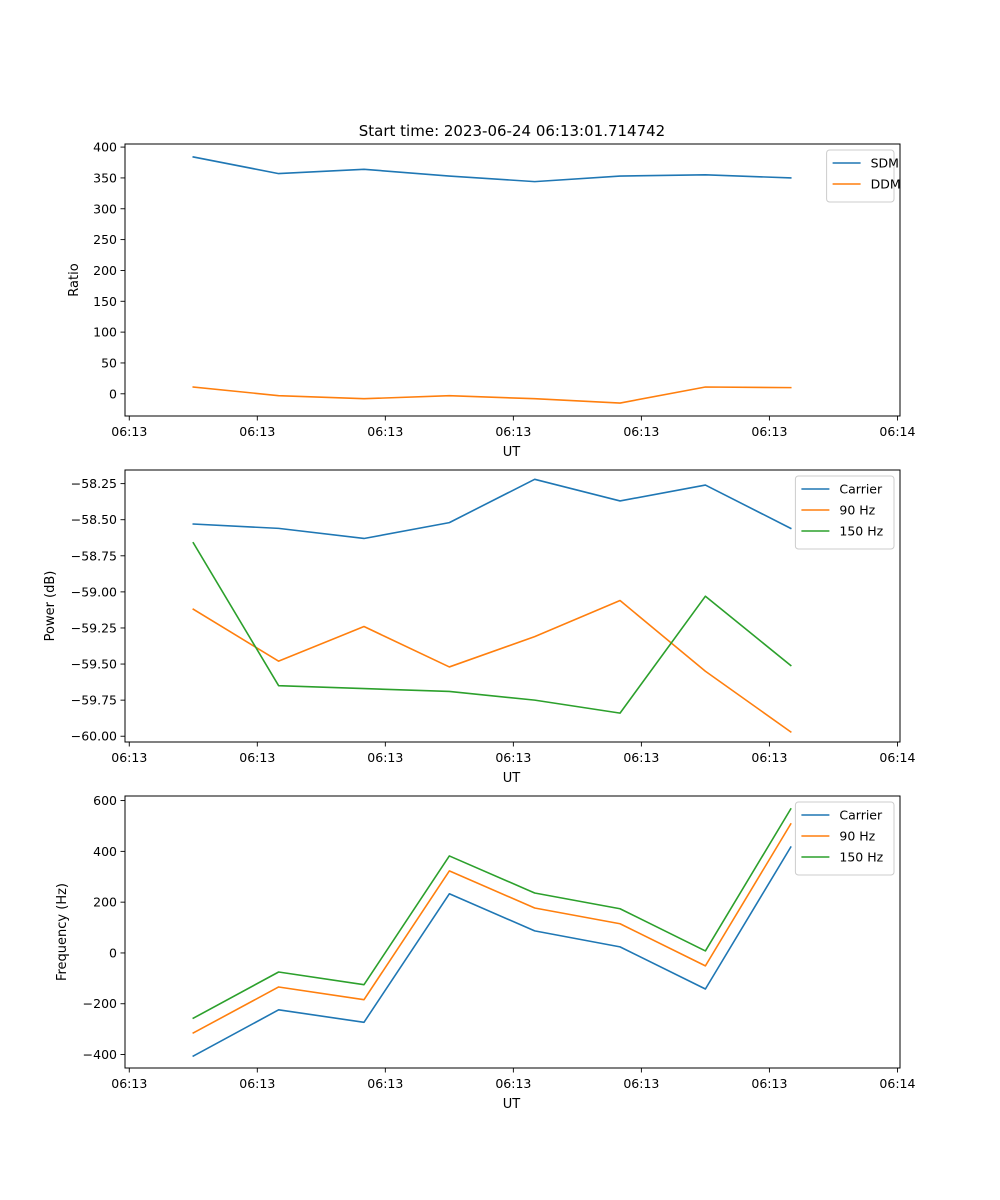 The image size is (1000, 1200). I want to click on y-tick-label: −200, so click(100, 1003).